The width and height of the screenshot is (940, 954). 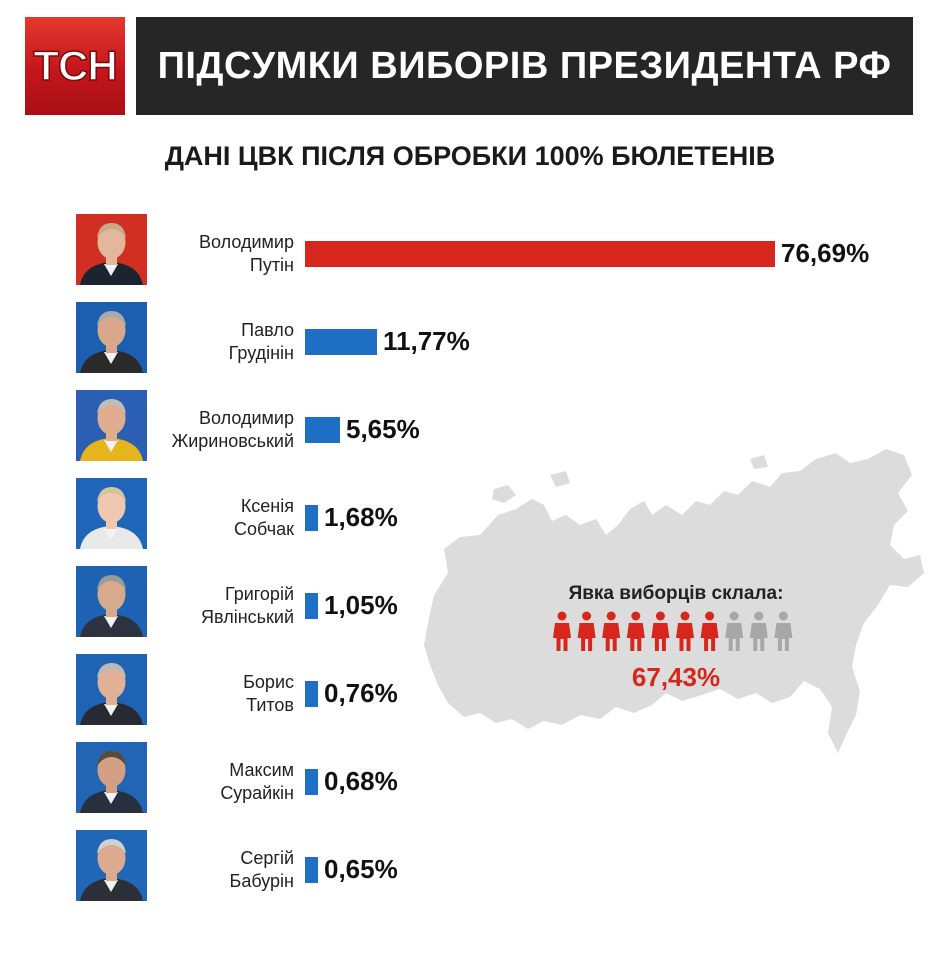 I want to click on candidate-name: Павло Грудінін, so click(x=194, y=342).